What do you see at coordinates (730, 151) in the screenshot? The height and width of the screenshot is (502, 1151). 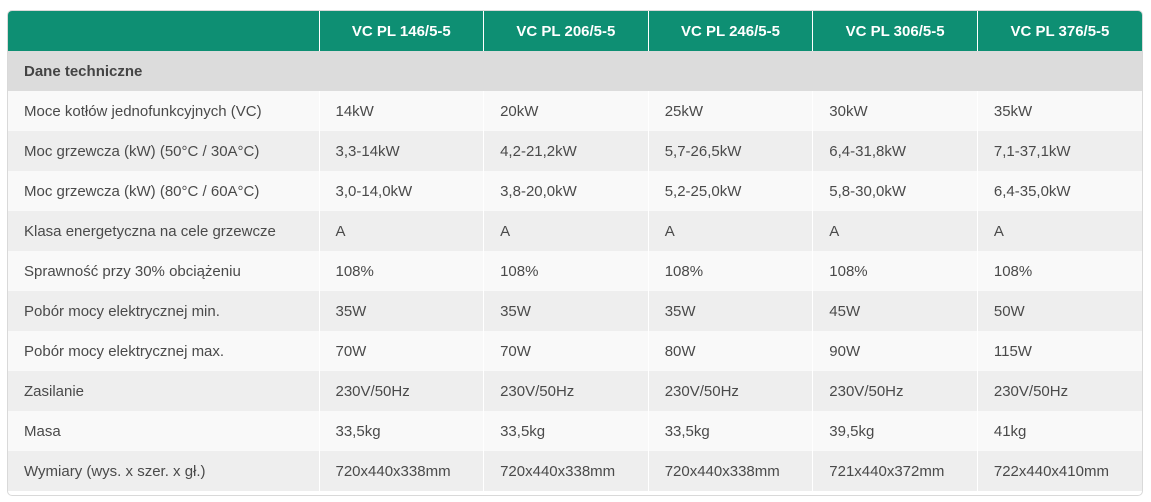 I see `row-value: 5,7-26,5kW` at bounding box center [730, 151].